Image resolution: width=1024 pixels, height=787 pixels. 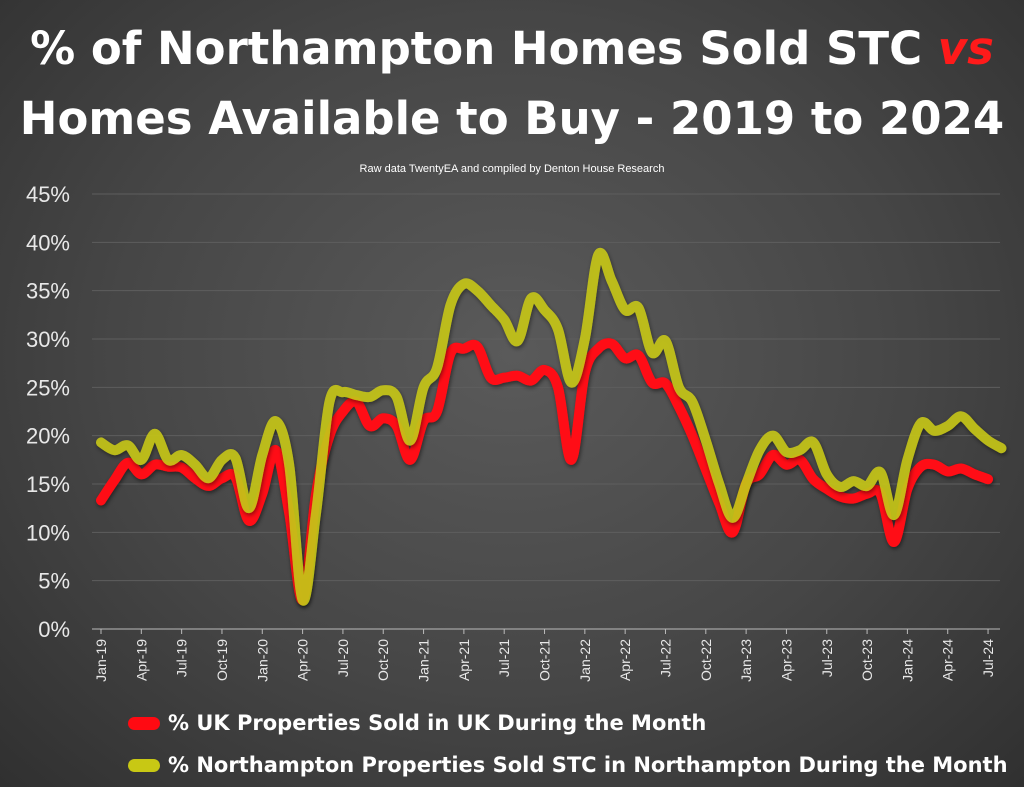 What do you see at coordinates (182, 658) in the screenshot?
I see `x-tick-label: Jul-19` at bounding box center [182, 658].